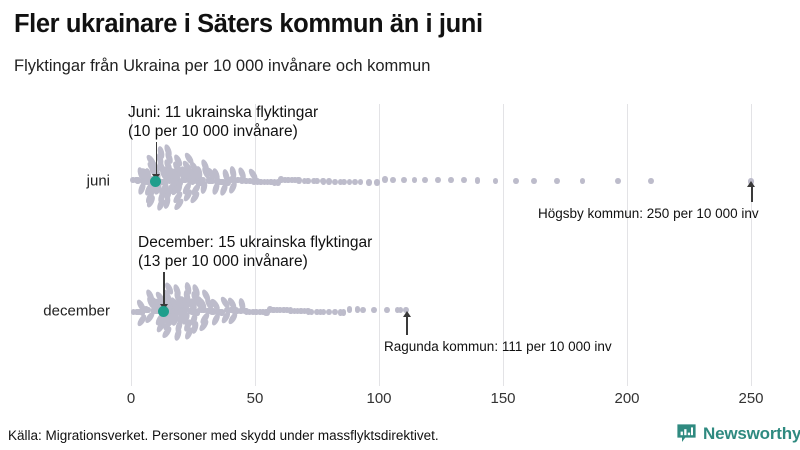  I want to click on x-axis-tick-label: 150, so click(503, 398).